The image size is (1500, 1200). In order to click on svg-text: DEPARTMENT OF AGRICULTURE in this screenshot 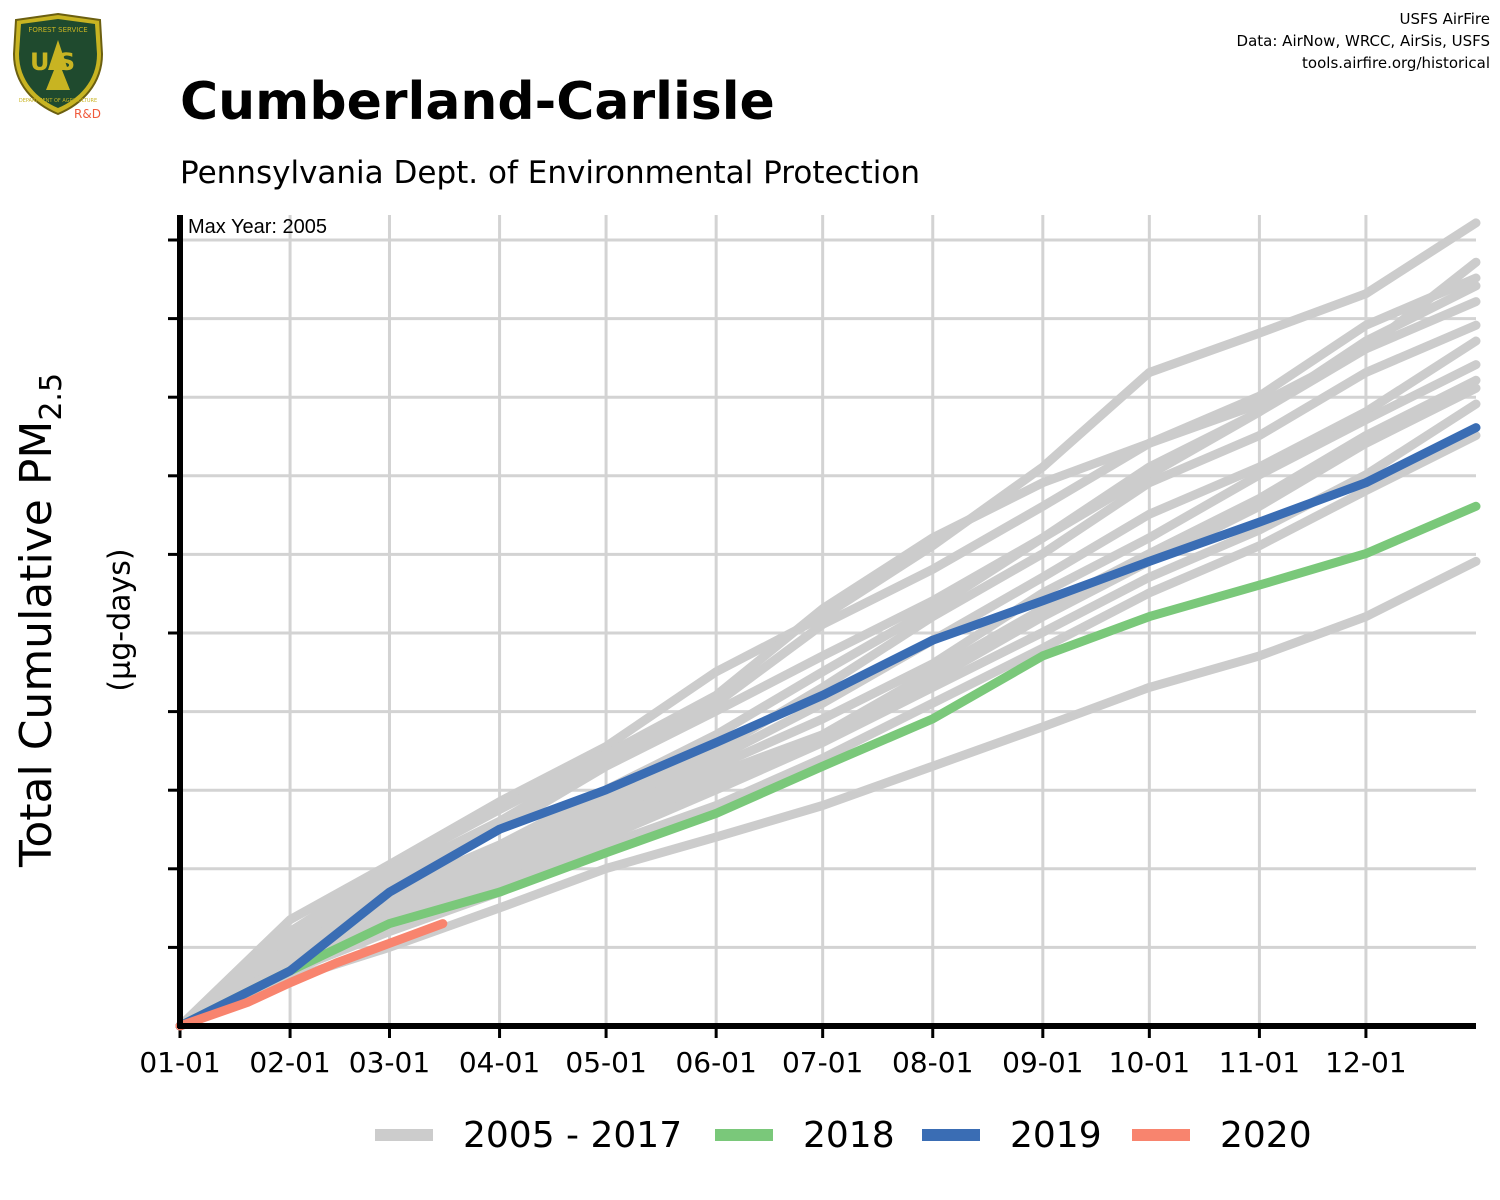, I will do `click(58, 101)`.